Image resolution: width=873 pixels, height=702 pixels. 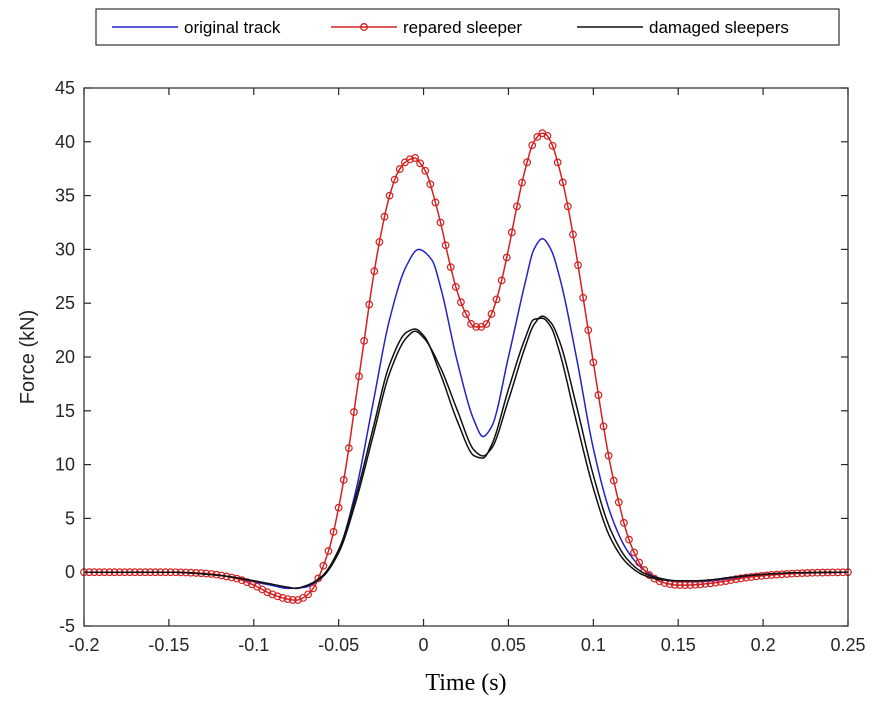 I want to click on y-tick-label: 30, so click(x=65, y=249).